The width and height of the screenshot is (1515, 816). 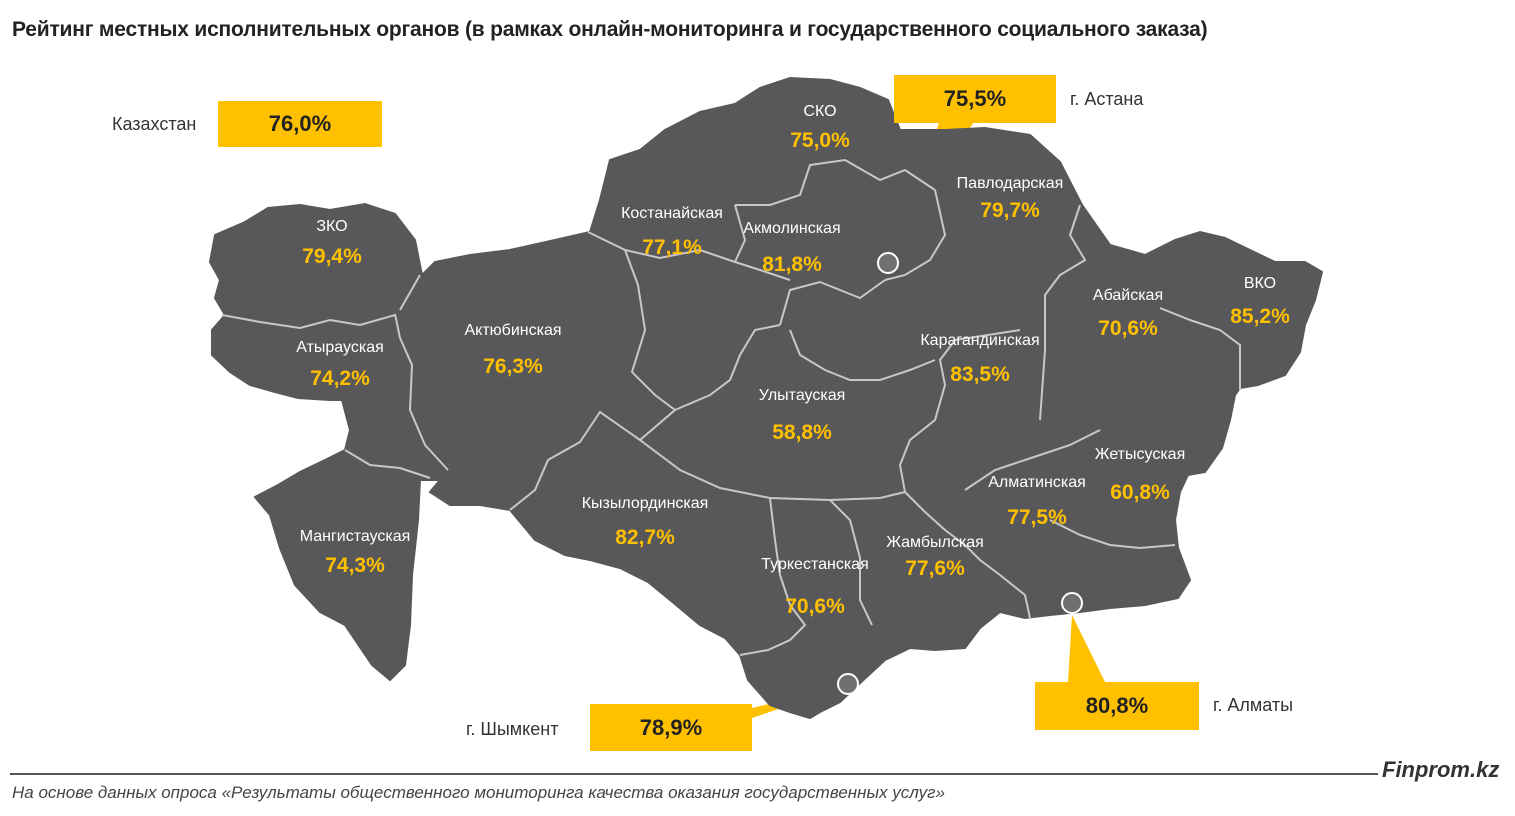 What do you see at coordinates (672, 247) in the screenshot?
I see `region-value-kostanay: 77,1%` at bounding box center [672, 247].